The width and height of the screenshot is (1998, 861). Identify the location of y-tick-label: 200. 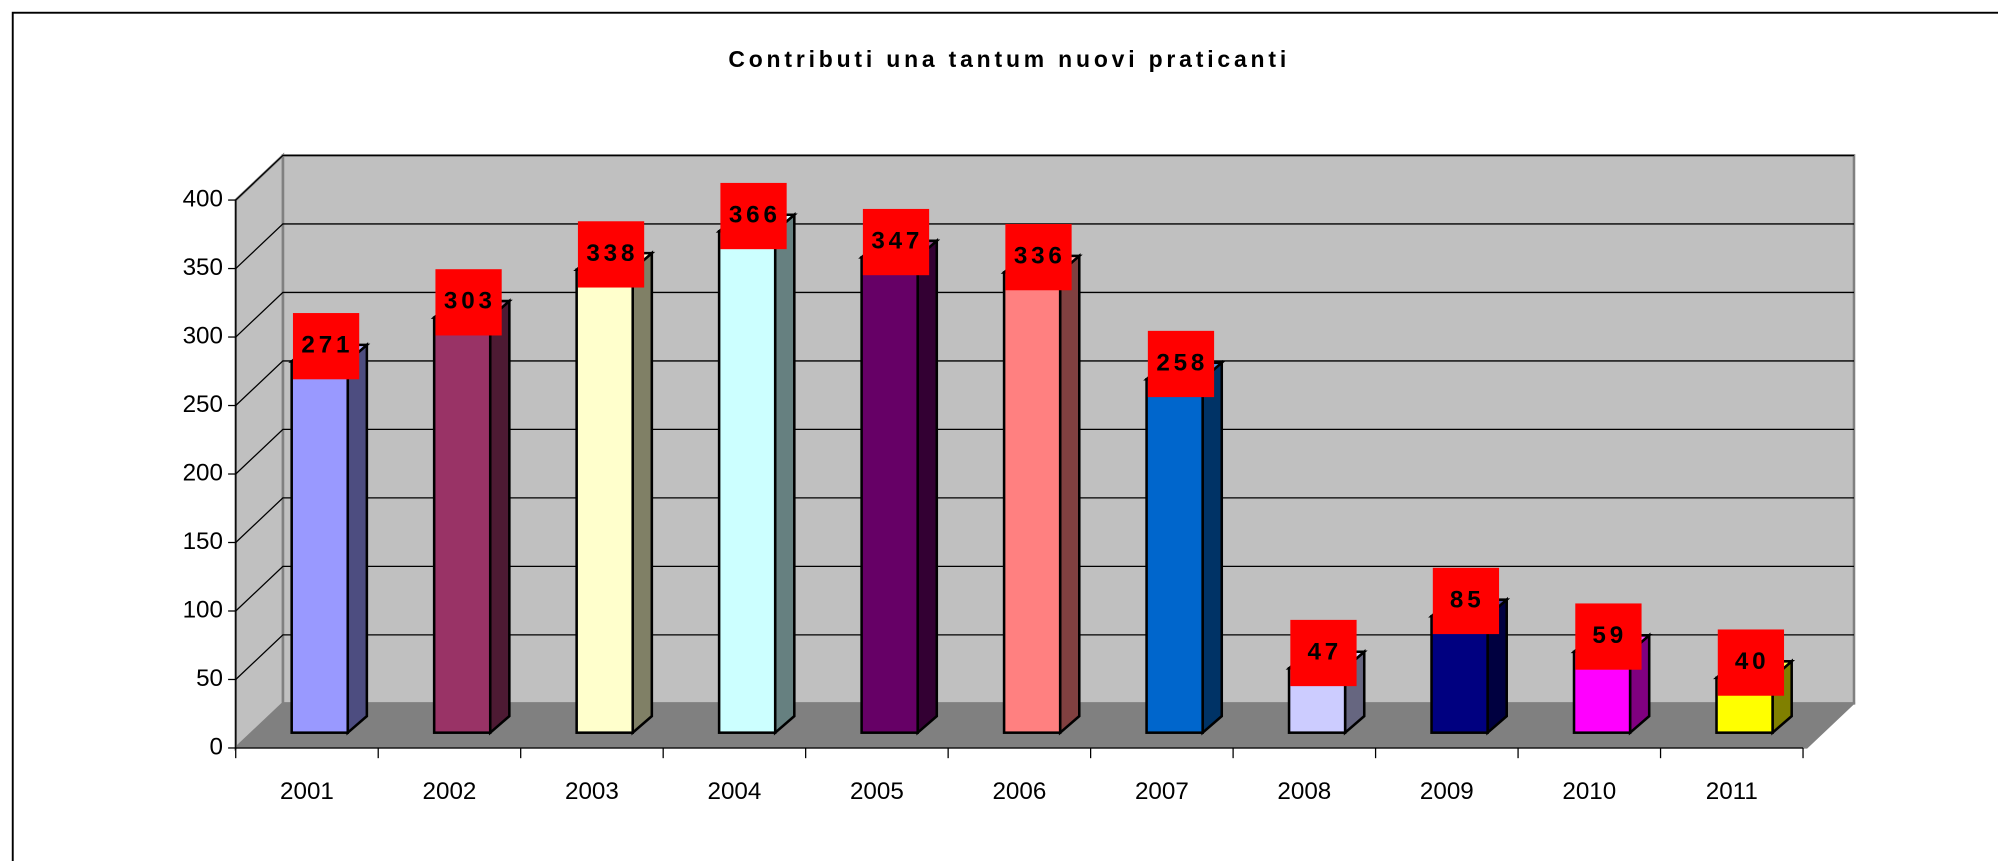
(203, 472).